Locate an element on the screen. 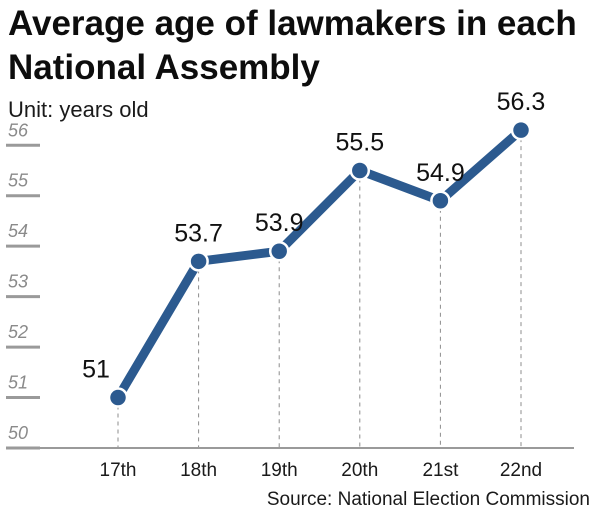 The height and width of the screenshot is (520, 600). x-tick-label-18th: 18th is located at coordinates (198, 470).